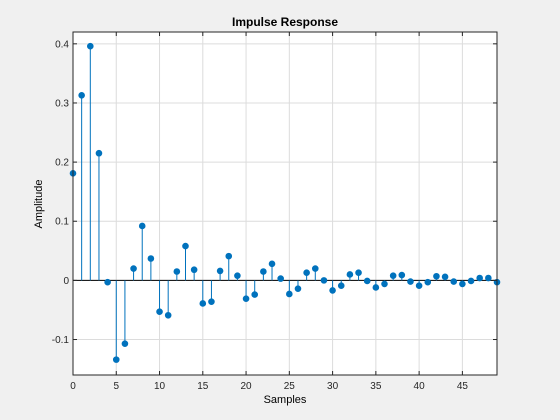 The width and height of the screenshot is (560, 420). I want to click on y-axis-label: Amplitude, so click(39, 204).